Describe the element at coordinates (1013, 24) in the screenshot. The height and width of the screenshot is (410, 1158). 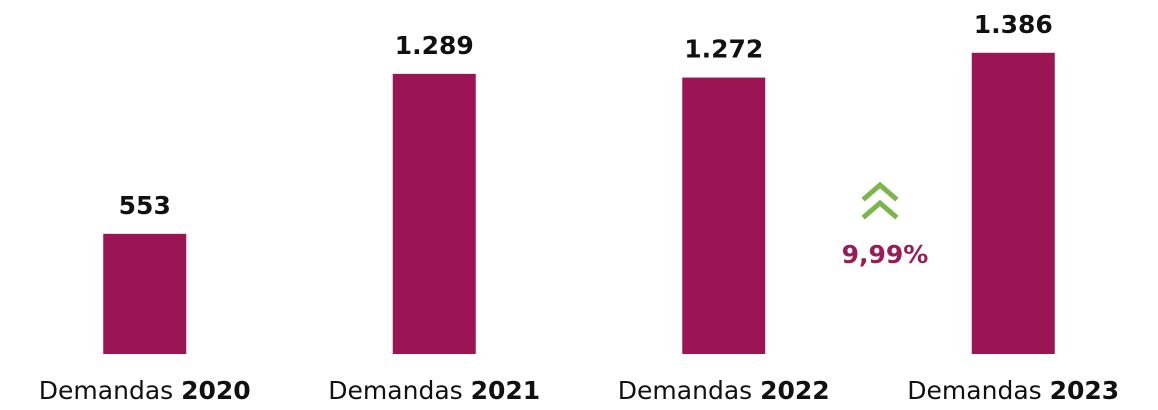
I see `value-label: 1.386` at that location.